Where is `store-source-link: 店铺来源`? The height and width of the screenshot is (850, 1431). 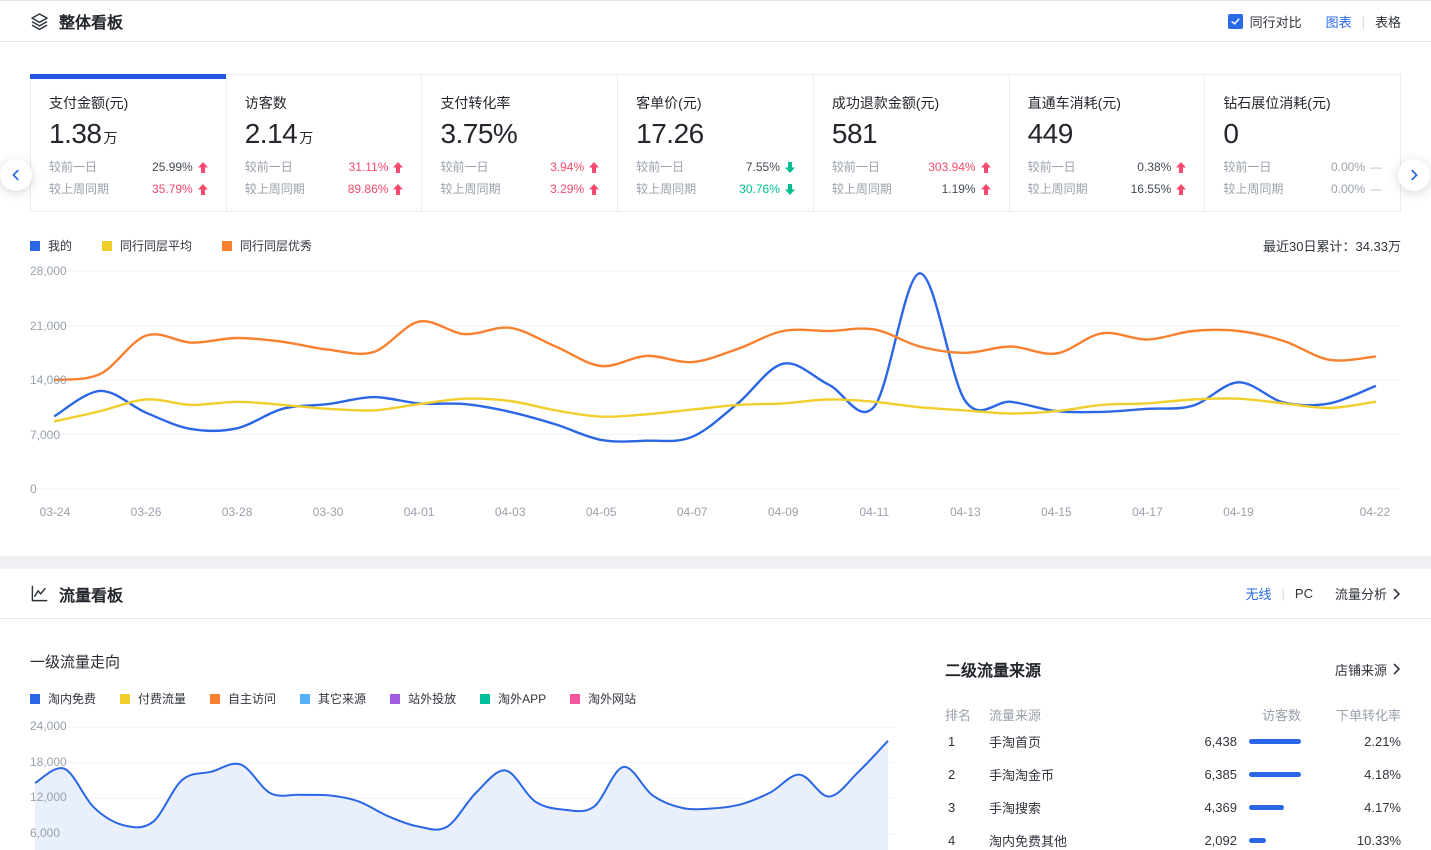
store-source-link: 店铺来源 is located at coordinates (1368, 669).